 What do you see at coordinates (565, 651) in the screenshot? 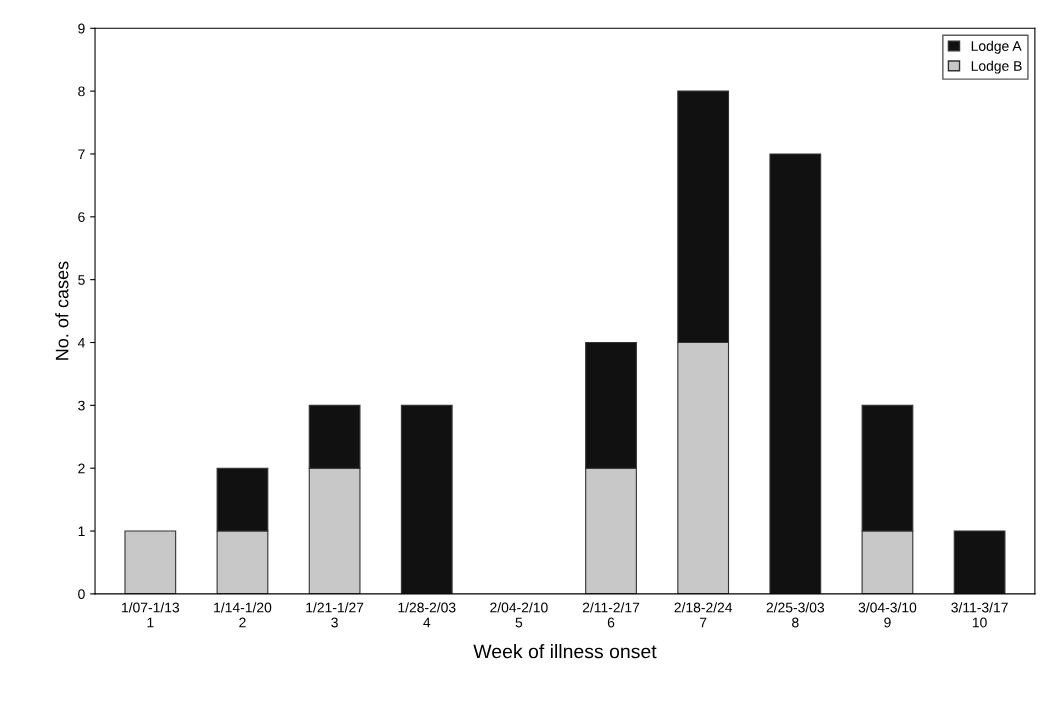
I see `x-axis-title: Week of illness onset` at bounding box center [565, 651].